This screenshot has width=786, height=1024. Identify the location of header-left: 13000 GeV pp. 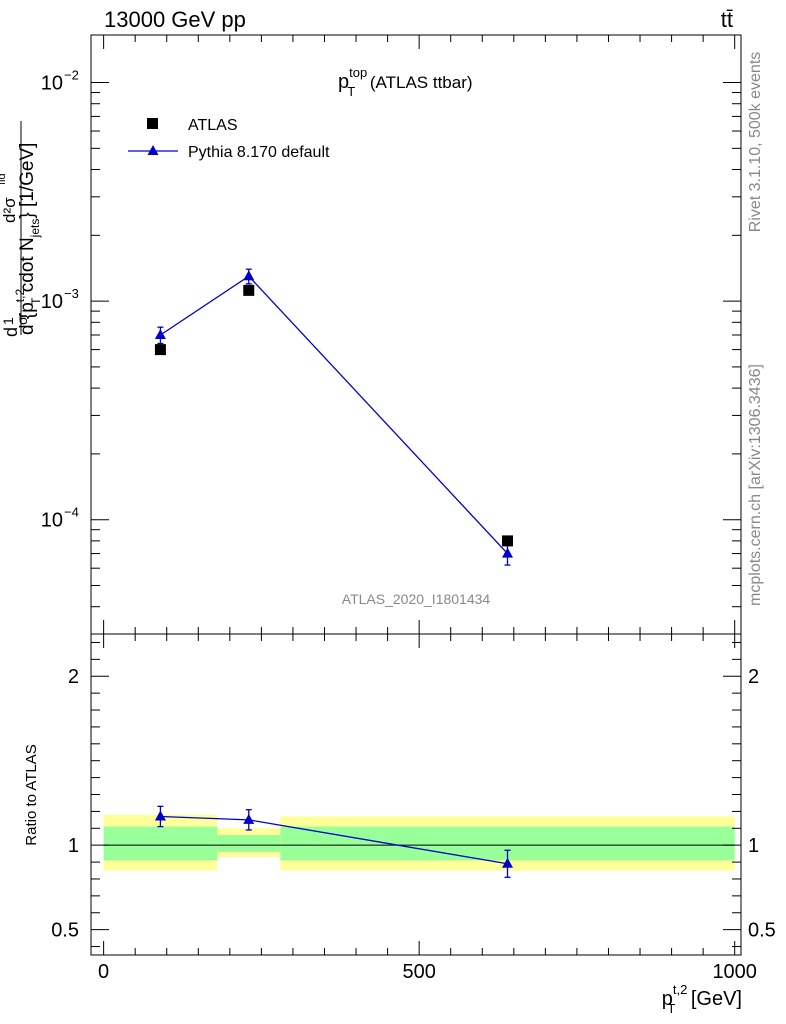
(175, 19).